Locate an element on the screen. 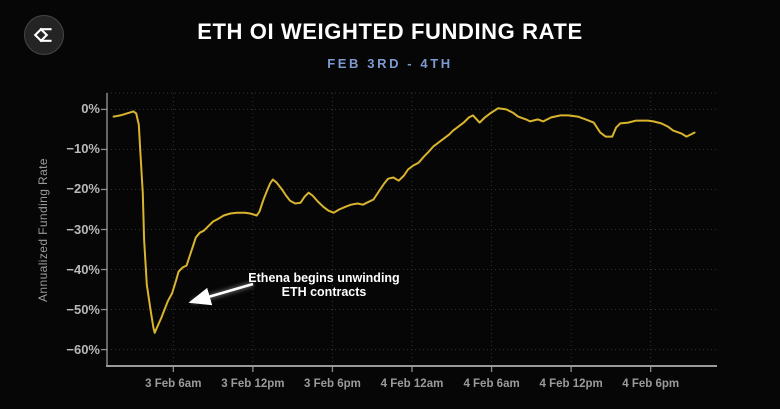  x-tick-label: 4 Feb 12am is located at coordinates (412, 384).